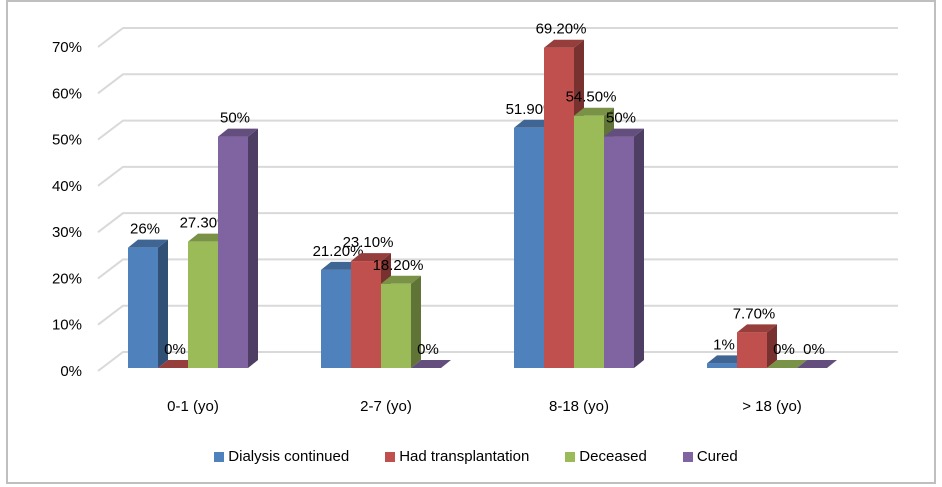  What do you see at coordinates (398, 265) in the screenshot?
I see `data-label: 18.20%` at bounding box center [398, 265].